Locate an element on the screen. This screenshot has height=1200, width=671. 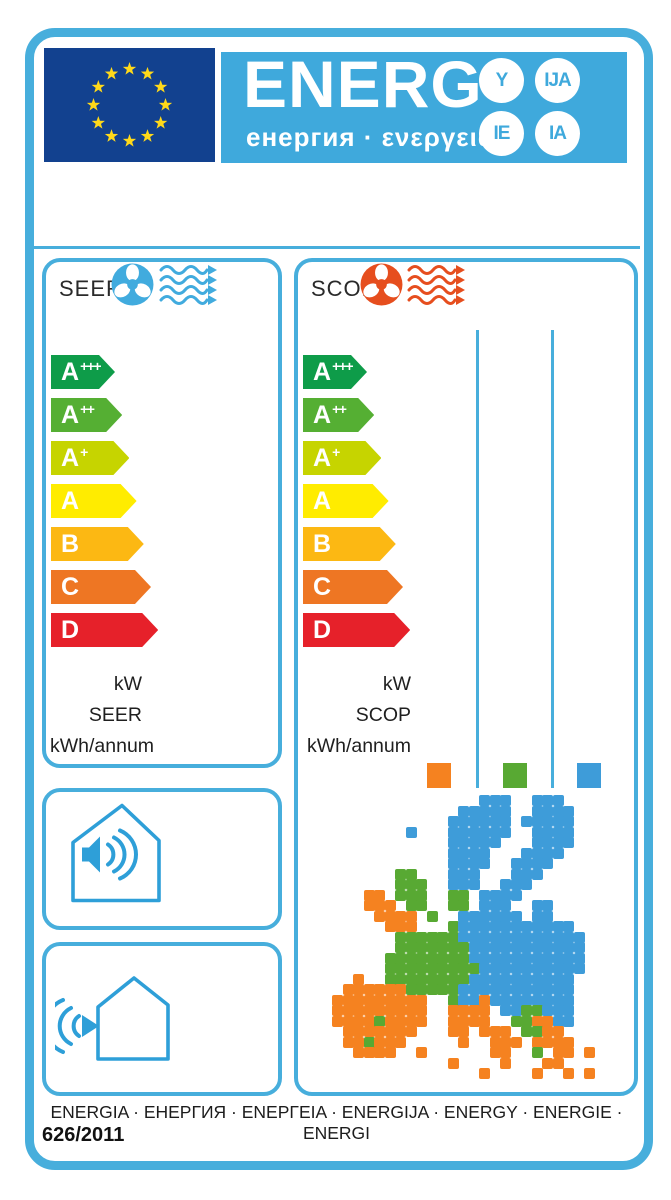
regulation-number: 626/2011 is located at coordinates (83, 1135).